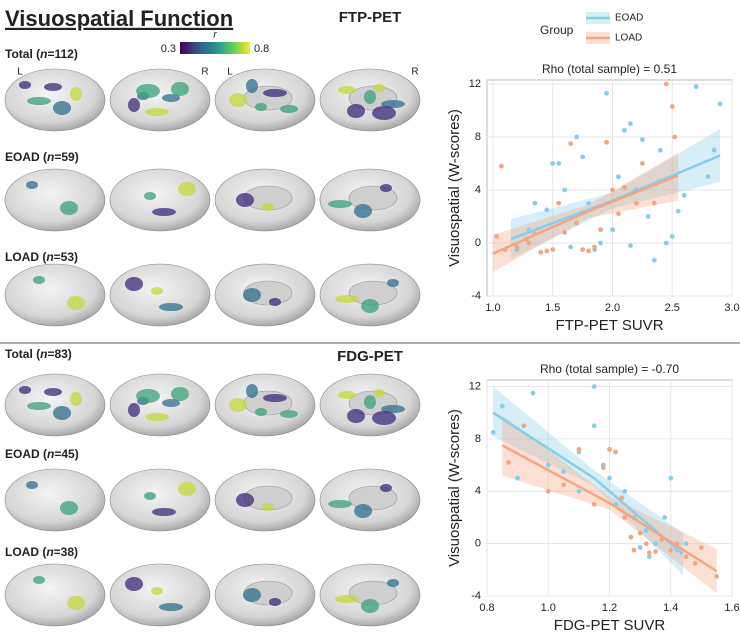  Describe the element at coordinates (486, 608) in the screenshot. I see `x-tick-label: 0.8` at that location.